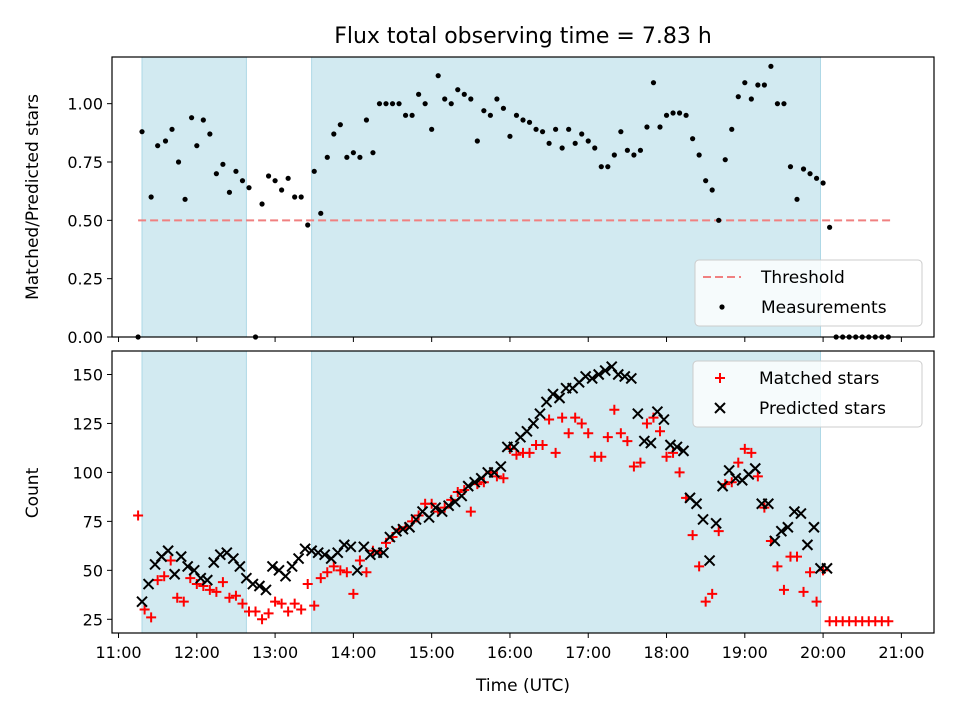 This screenshot has width=960, height=720. I want to click on legend-box, so click(807, 394).